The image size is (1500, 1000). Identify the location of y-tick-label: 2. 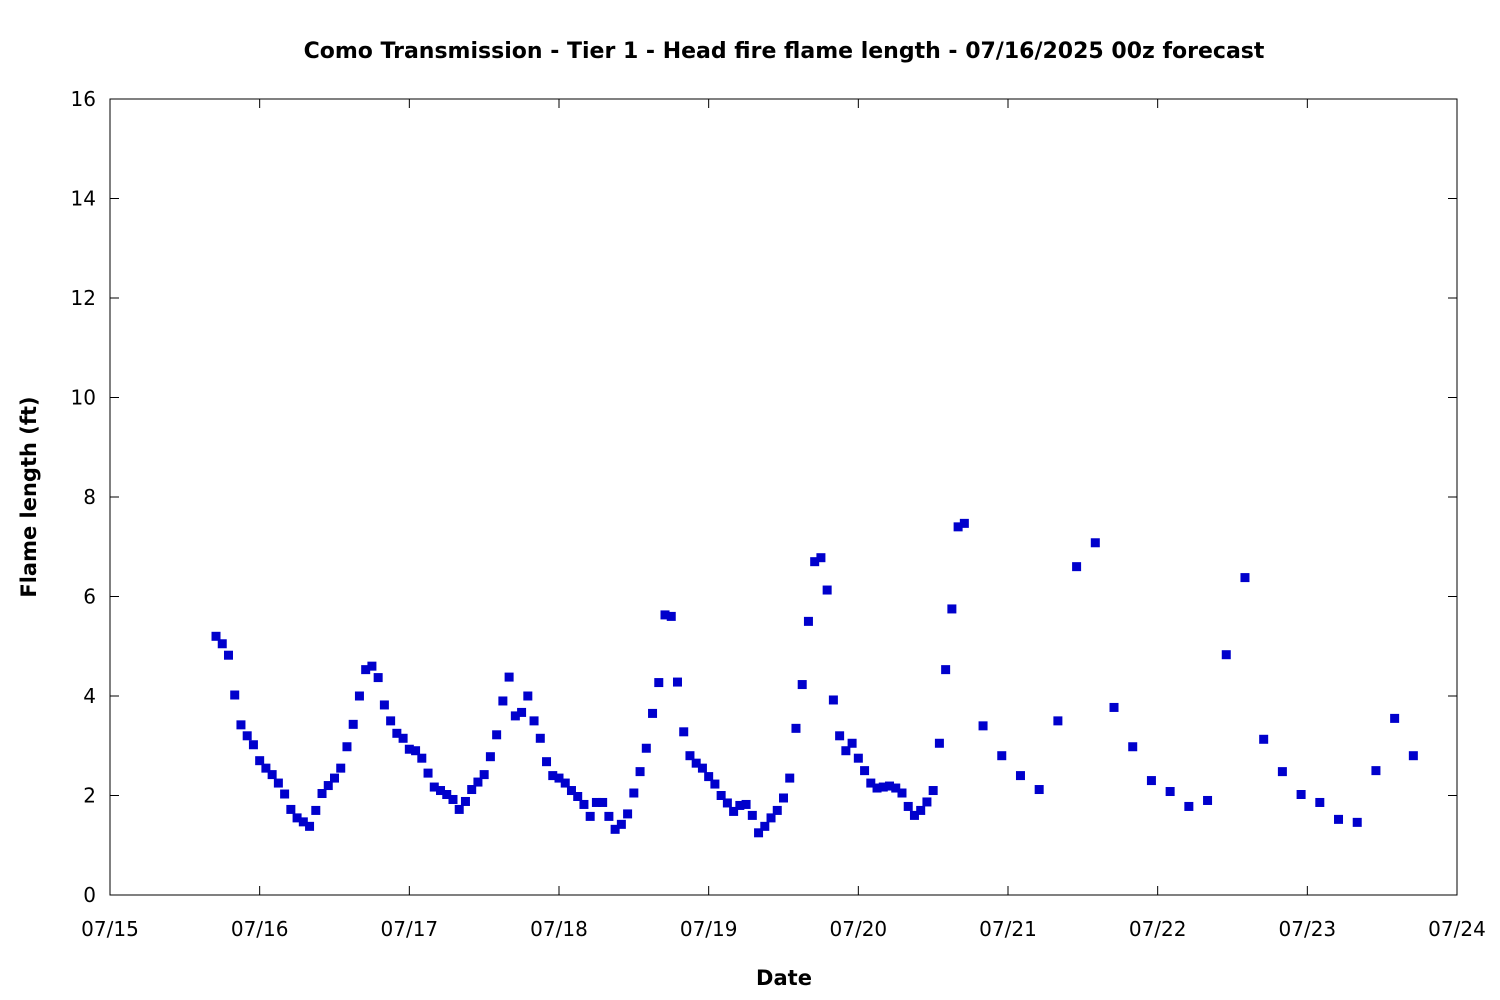
(89, 796).